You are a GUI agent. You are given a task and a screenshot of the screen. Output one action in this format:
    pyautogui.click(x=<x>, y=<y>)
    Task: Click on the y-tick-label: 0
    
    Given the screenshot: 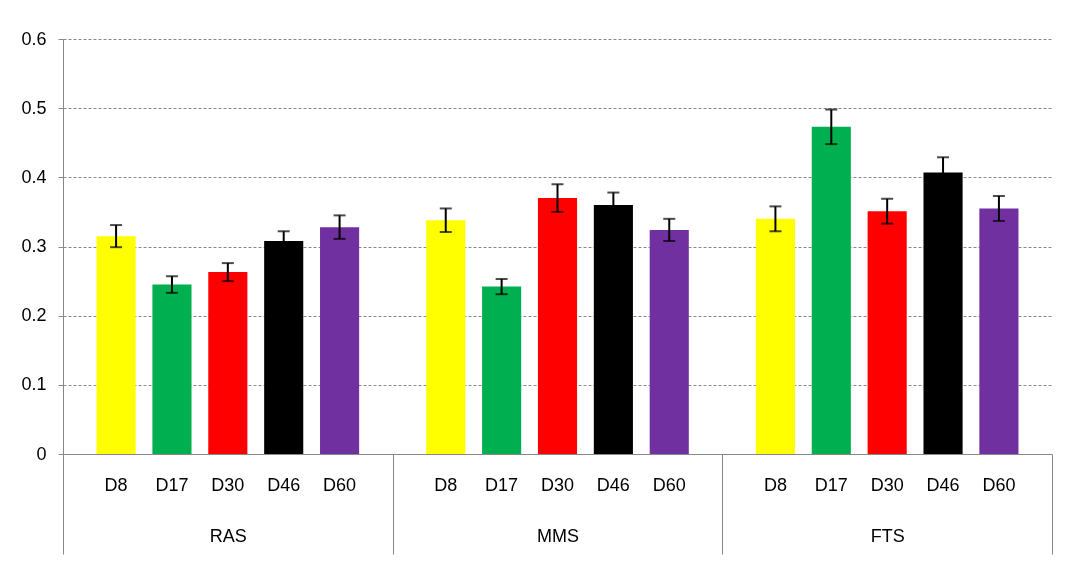 What is the action you would take?
    pyautogui.click(x=41, y=453)
    